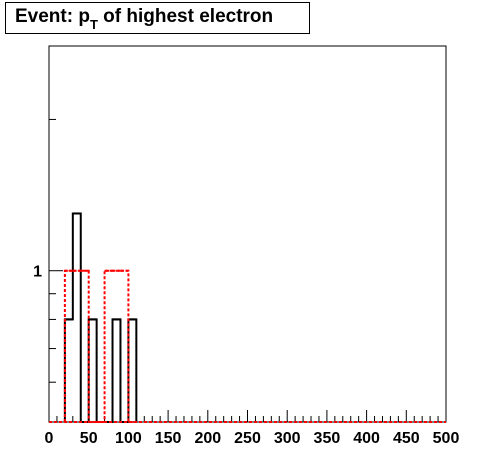  Describe the element at coordinates (207, 438) in the screenshot. I see `x-tick-label: 200` at that location.